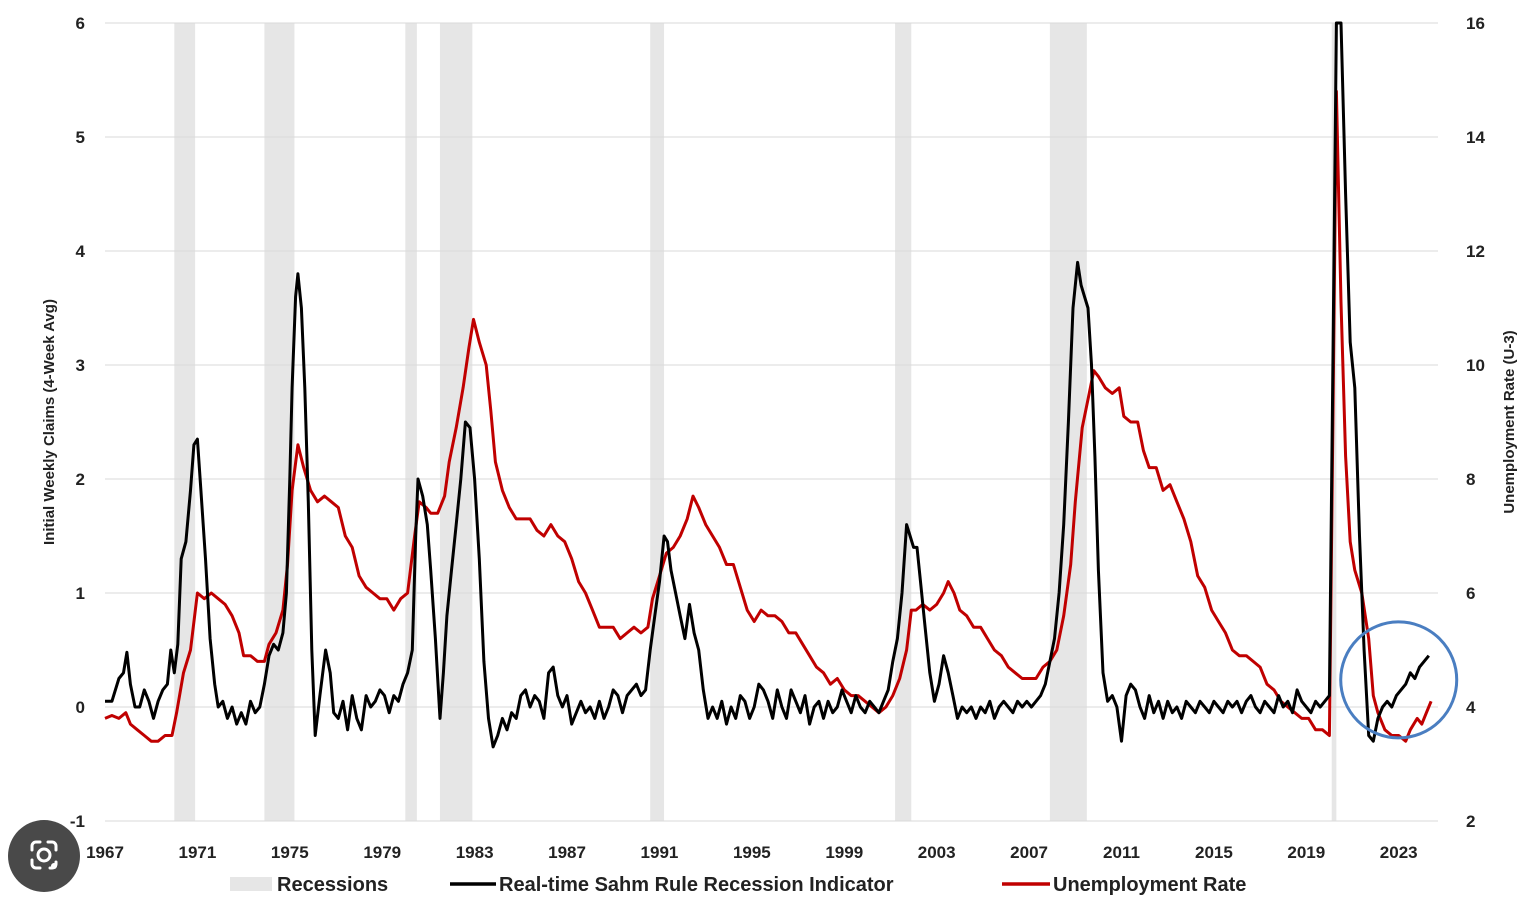 This screenshot has width=1530, height=906. I want to click on x-tick-label: 1975, so click(290, 852).